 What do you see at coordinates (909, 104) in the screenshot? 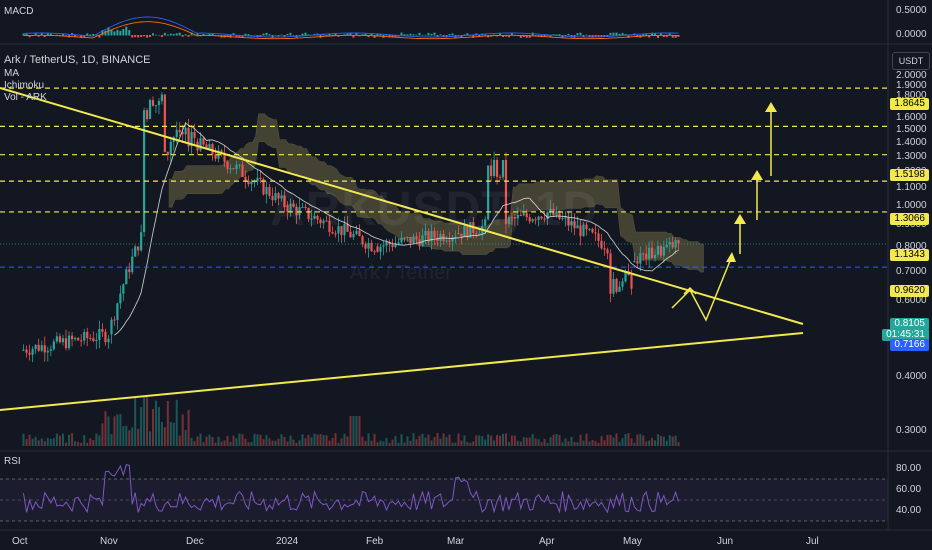
I see `level-tag-1: 1.8645` at bounding box center [909, 104].